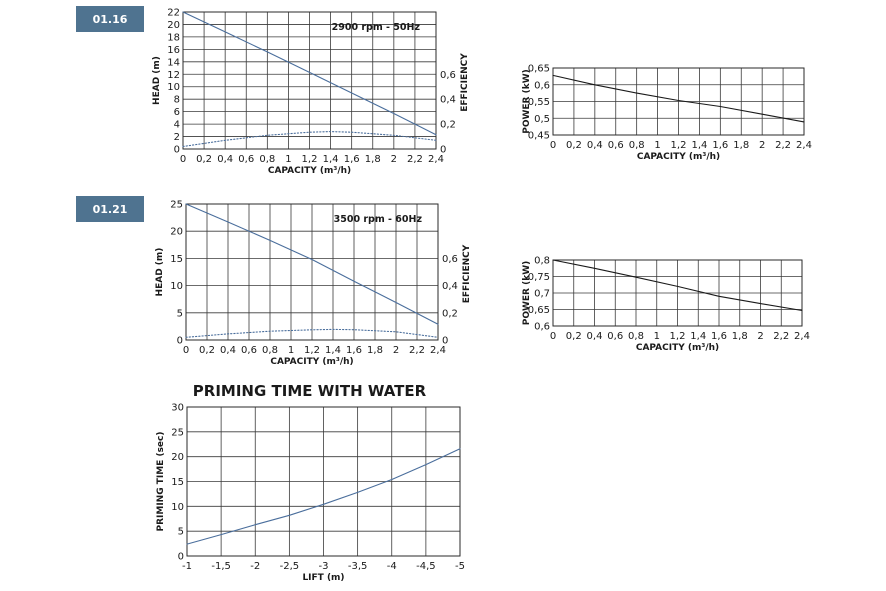 This screenshot has height=591, width=886. I want to click on model-badge-0121: 01.21, so click(110, 209).